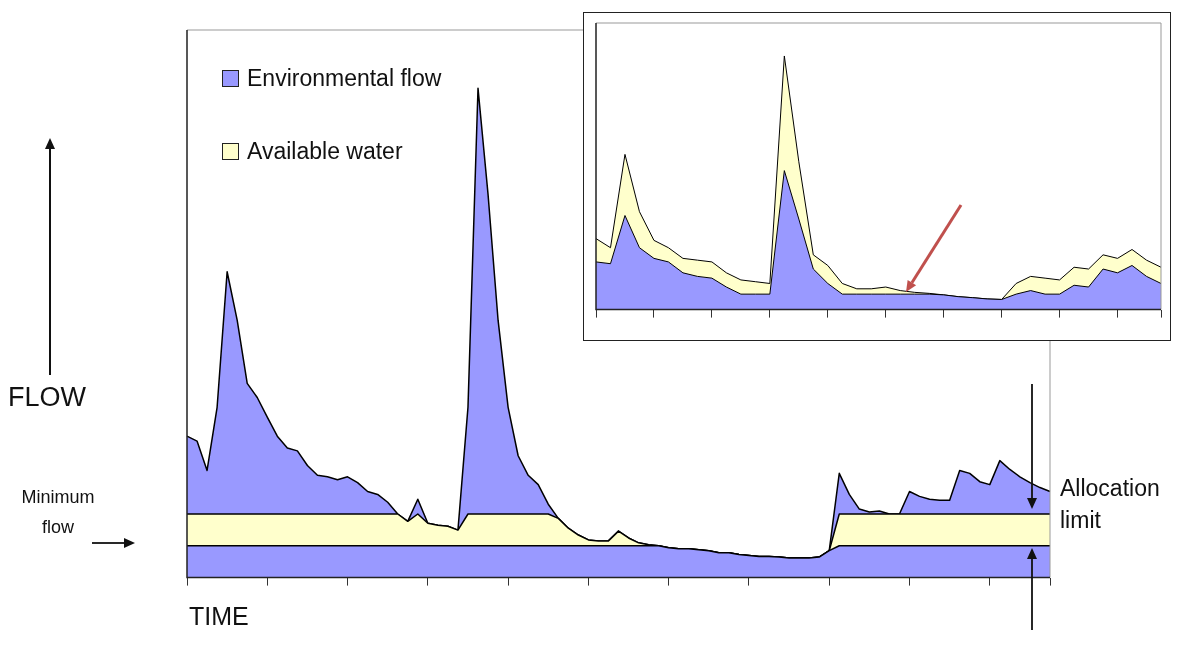  What do you see at coordinates (58, 512) in the screenshot?
I see `text: Minimum flow` at bounding box center [58, 512].